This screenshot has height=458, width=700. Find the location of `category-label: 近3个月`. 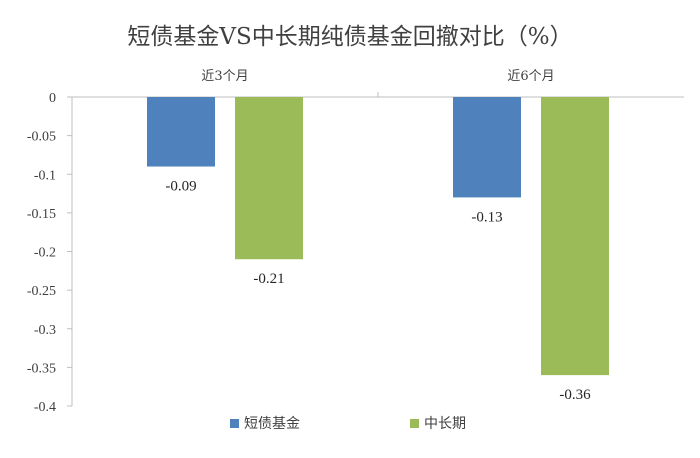

category-label: 近3个月 is located at coordinates (224, 76).